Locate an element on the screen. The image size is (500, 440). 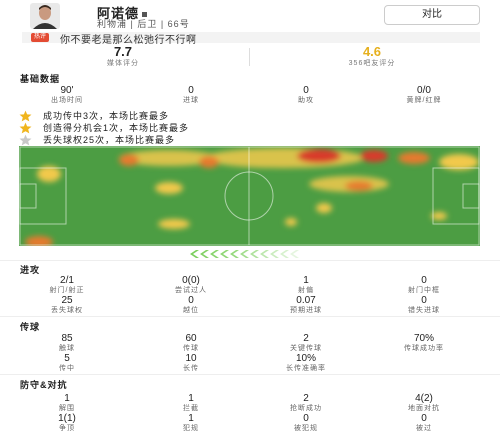
stat-value: 5 is located at coordinates (67, 358).